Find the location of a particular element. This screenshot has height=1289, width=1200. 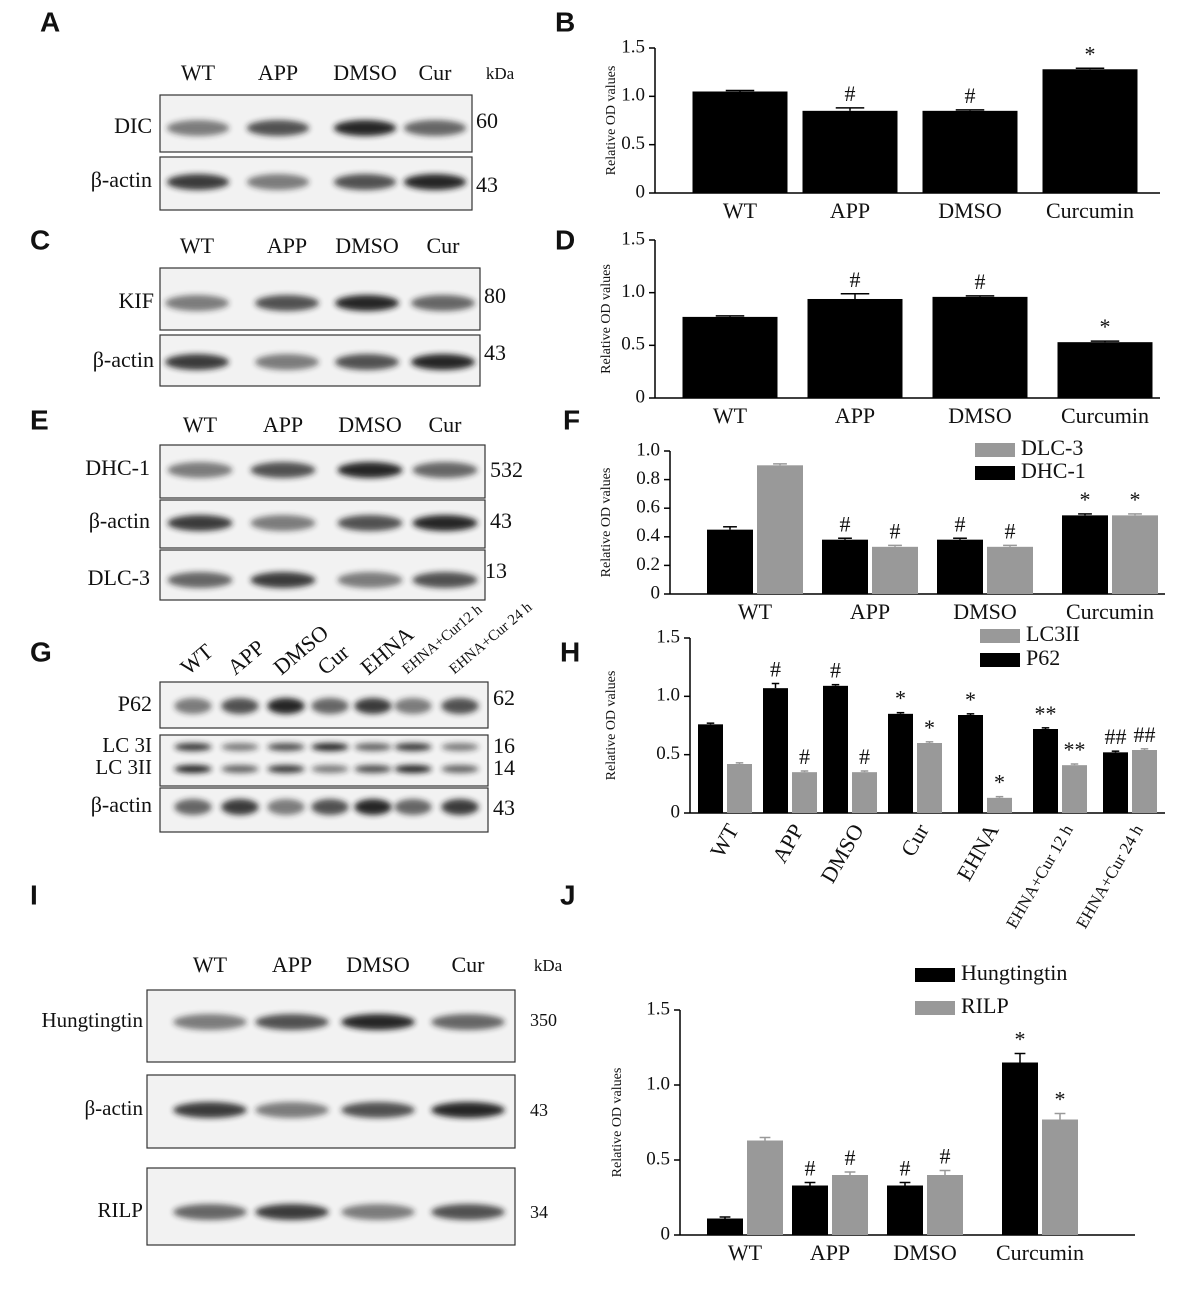

row-label: DIC is located at coordinates (133, 125).